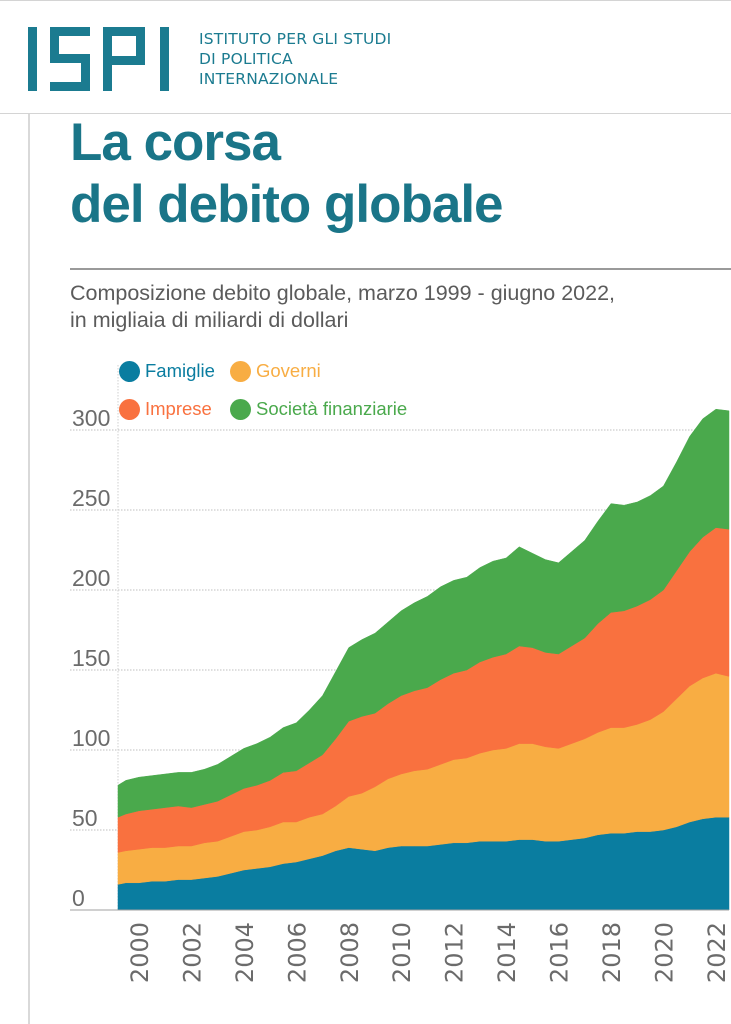 Image resolution: width=731 pixels, height=1024 pixels. Describe the element at coordinates (297, 952) in the screenshot. I see `x-tick-label: 2006` at that location.